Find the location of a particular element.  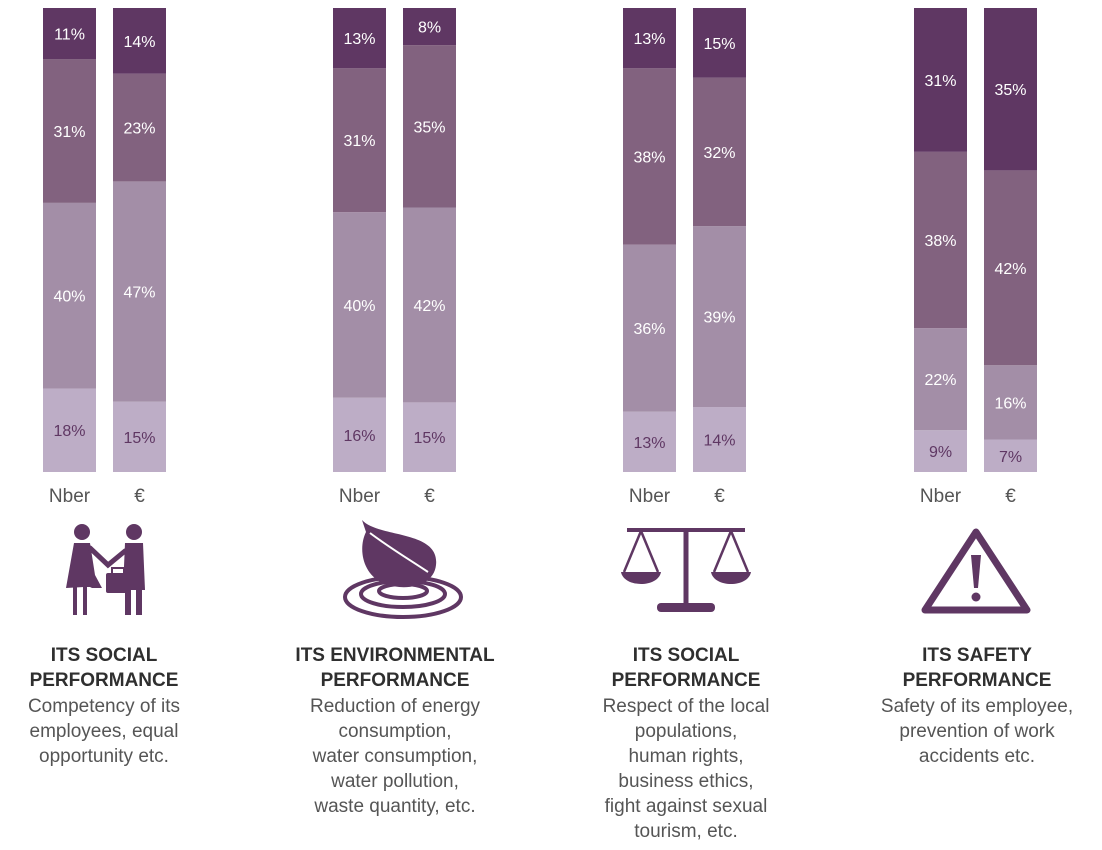

group-description-line: Reduction of energy is located at coordinates (395, 706).